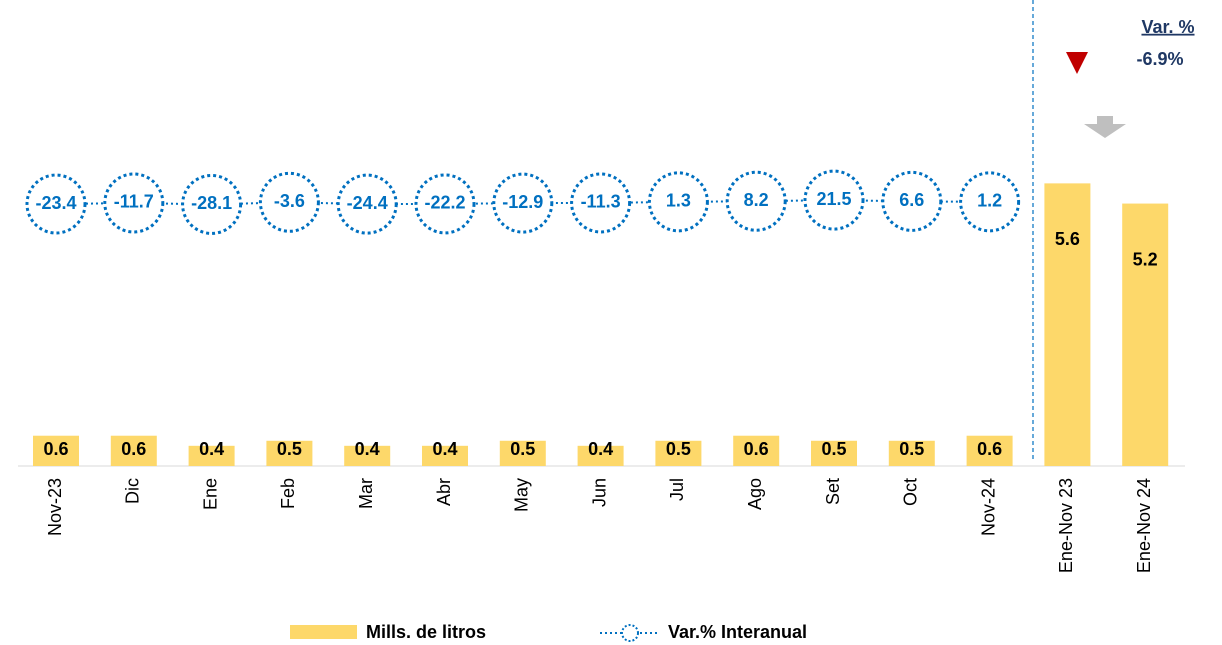 This screenshot has width=1222, height=645. Describe the element at coordinates (1145, 259) in the screenshot. I see `value-label: 5.2` at that location.